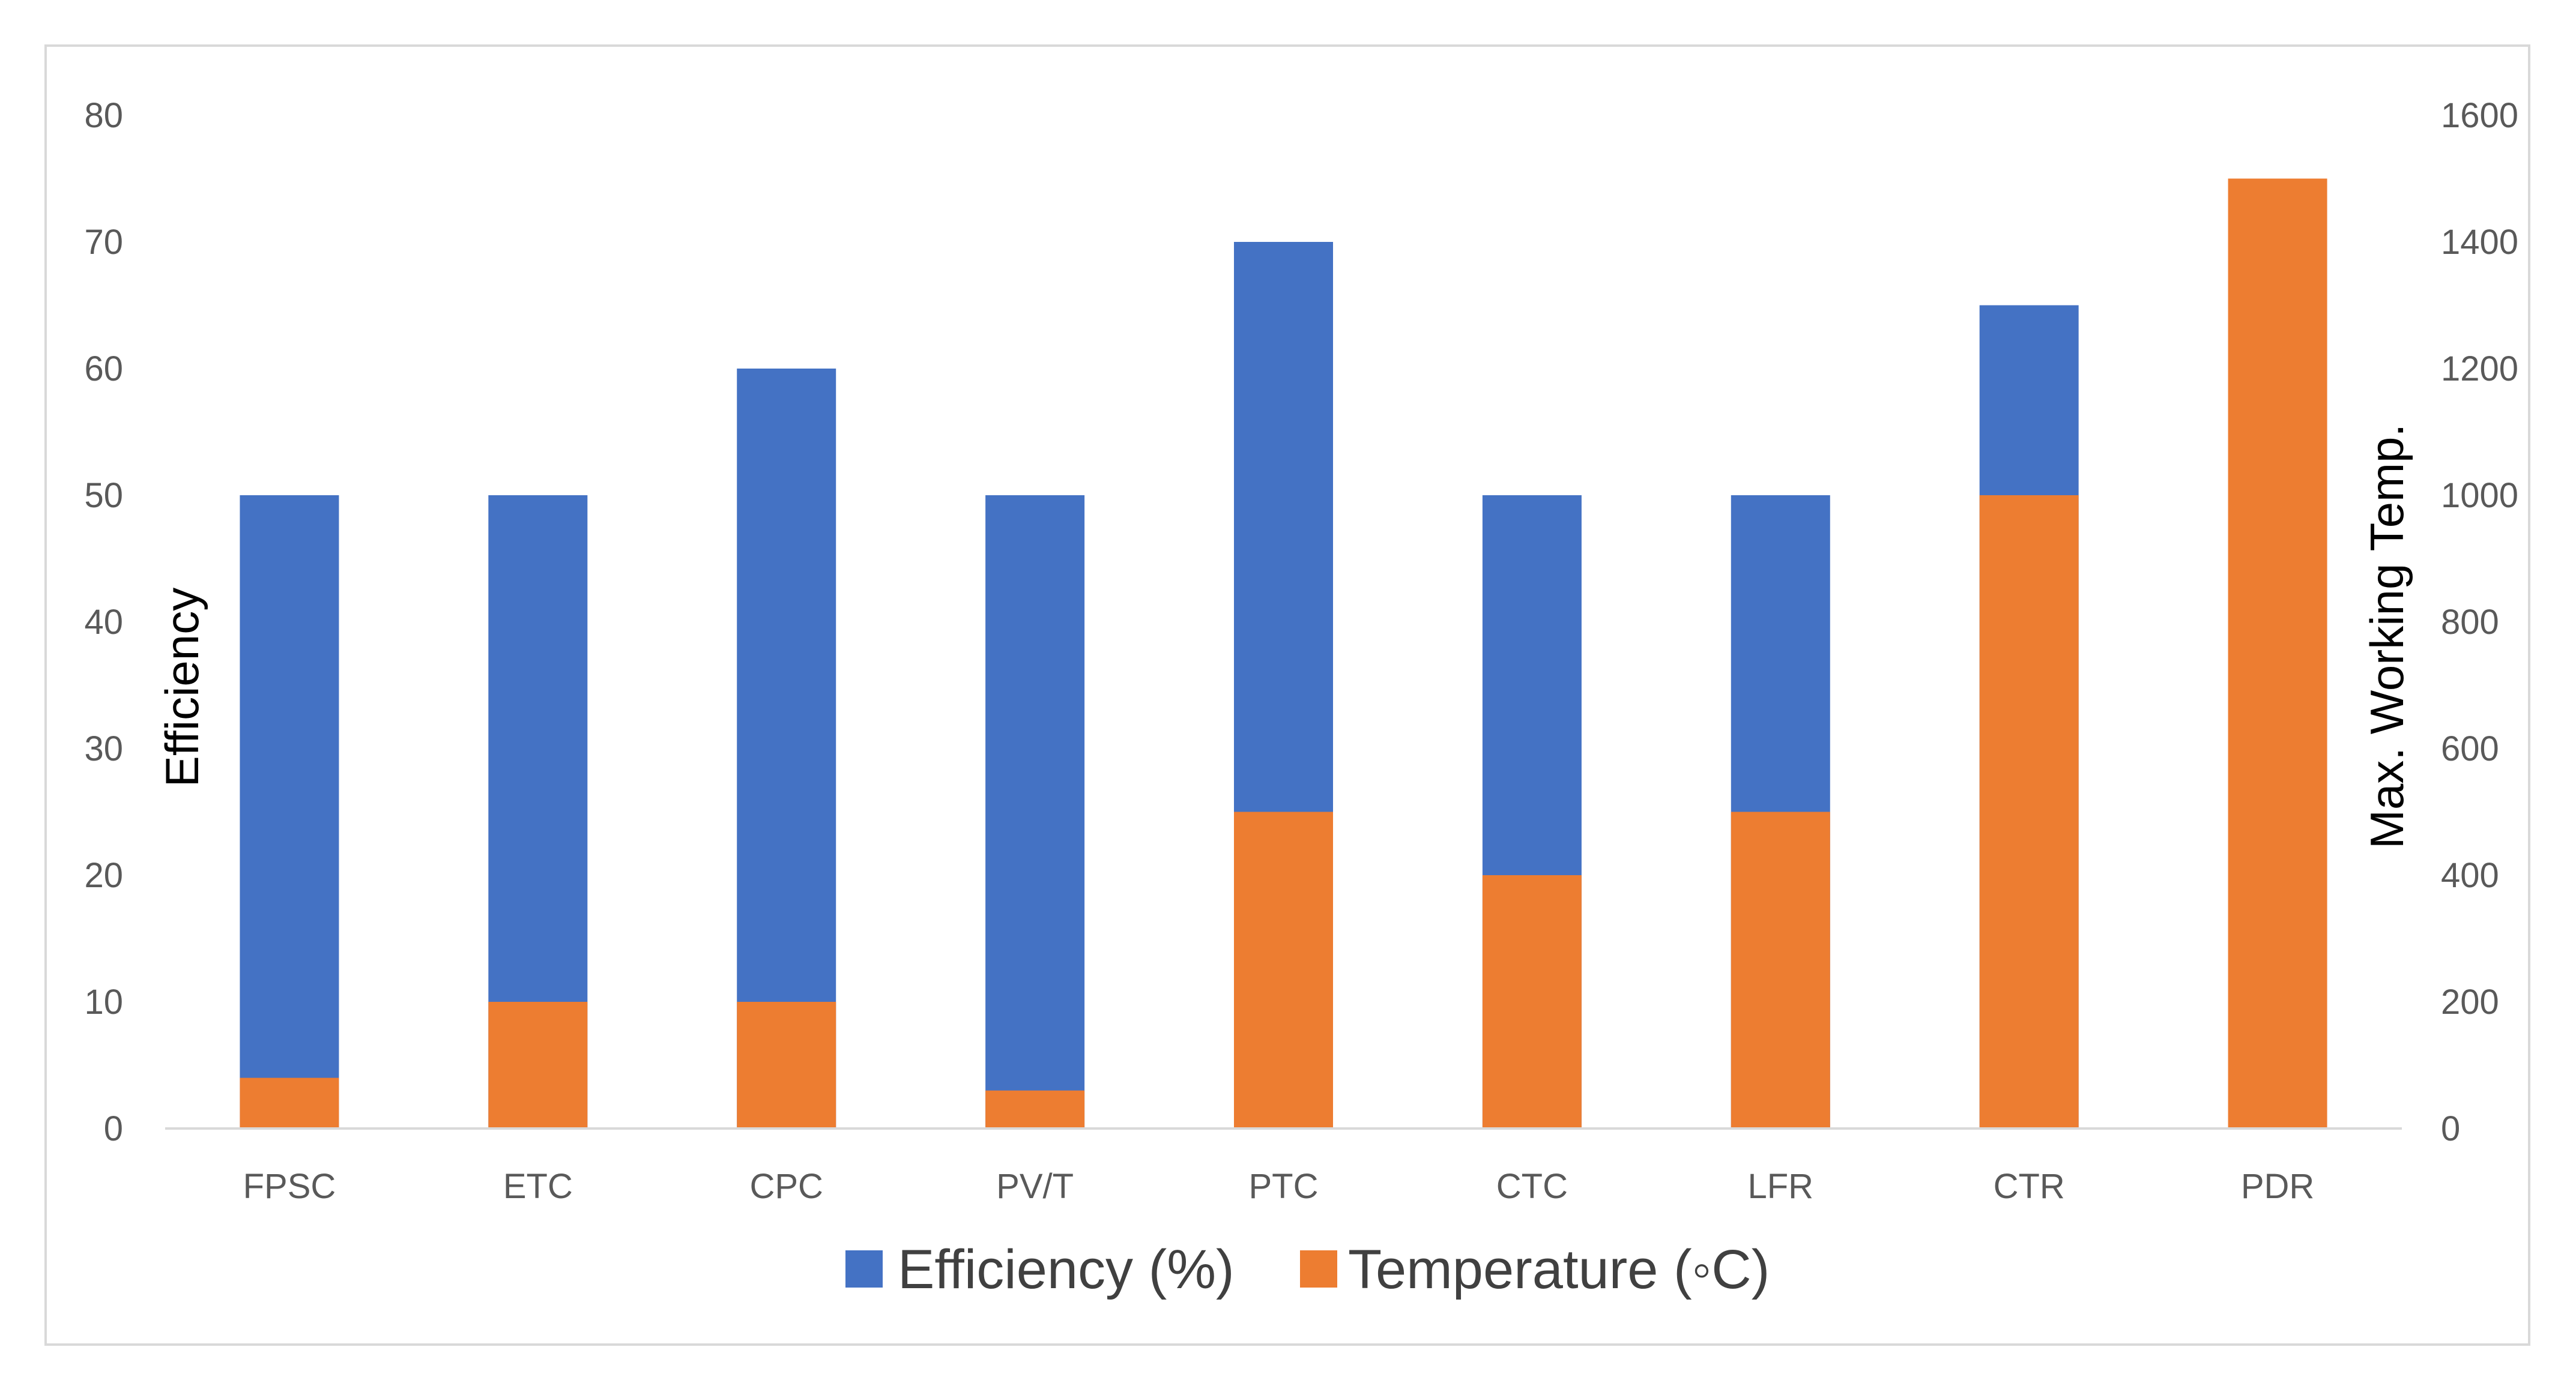 The image size is (2576, 1380). I want to click on right-y-tick-label: 1200, so click(2479, 368).